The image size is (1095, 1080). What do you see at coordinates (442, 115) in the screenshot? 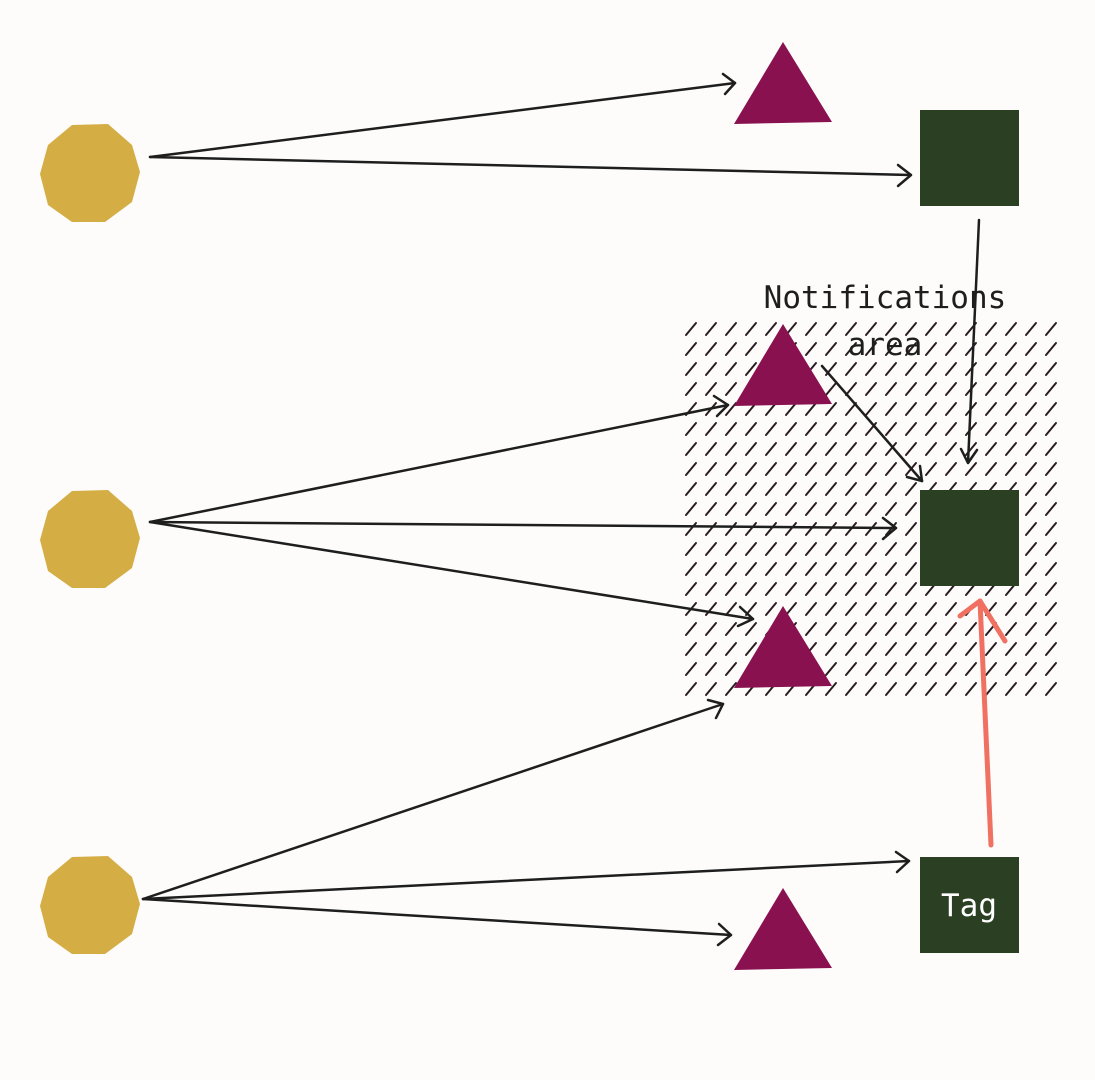
I see `arrow-source1-triangle1` at bounding box center [442, 115].